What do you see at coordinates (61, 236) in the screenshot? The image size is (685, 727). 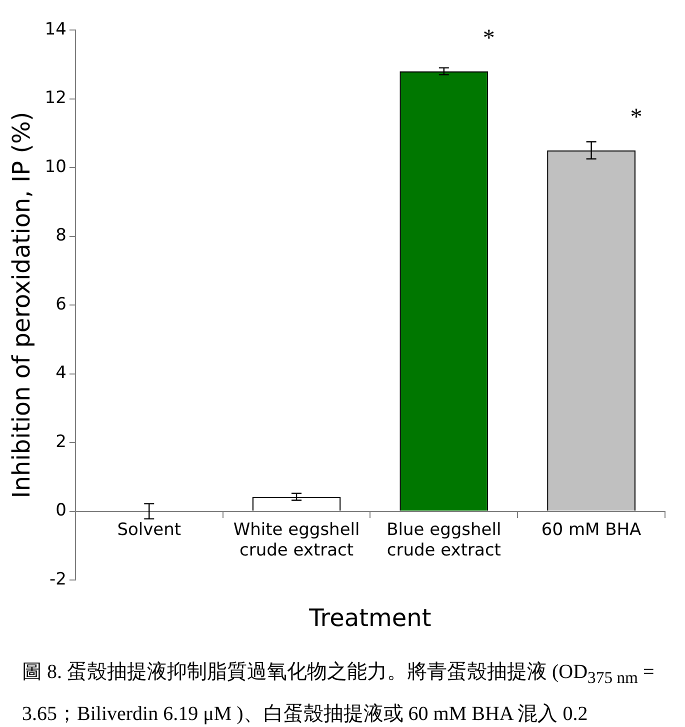 I see `y-tick-label: 8` at bounding box center [61, 236].